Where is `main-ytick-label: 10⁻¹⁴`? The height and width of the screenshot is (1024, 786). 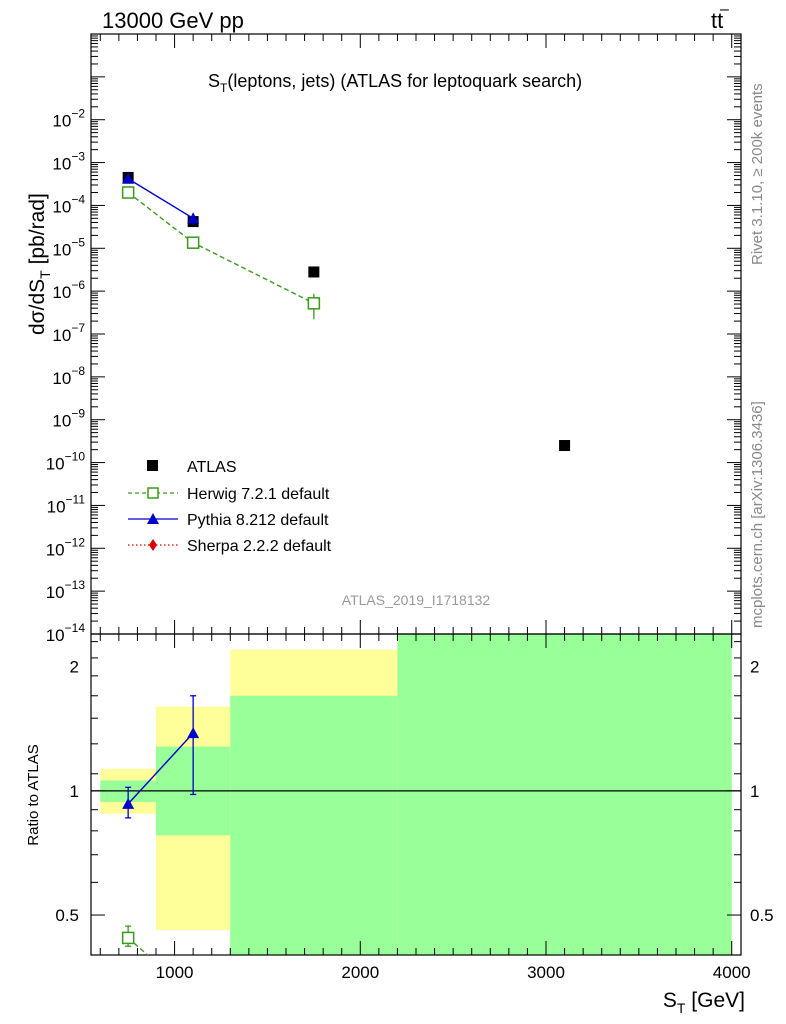 main-ytick-label: 10⁻¹⁴ is located at coordinates (66, 633).